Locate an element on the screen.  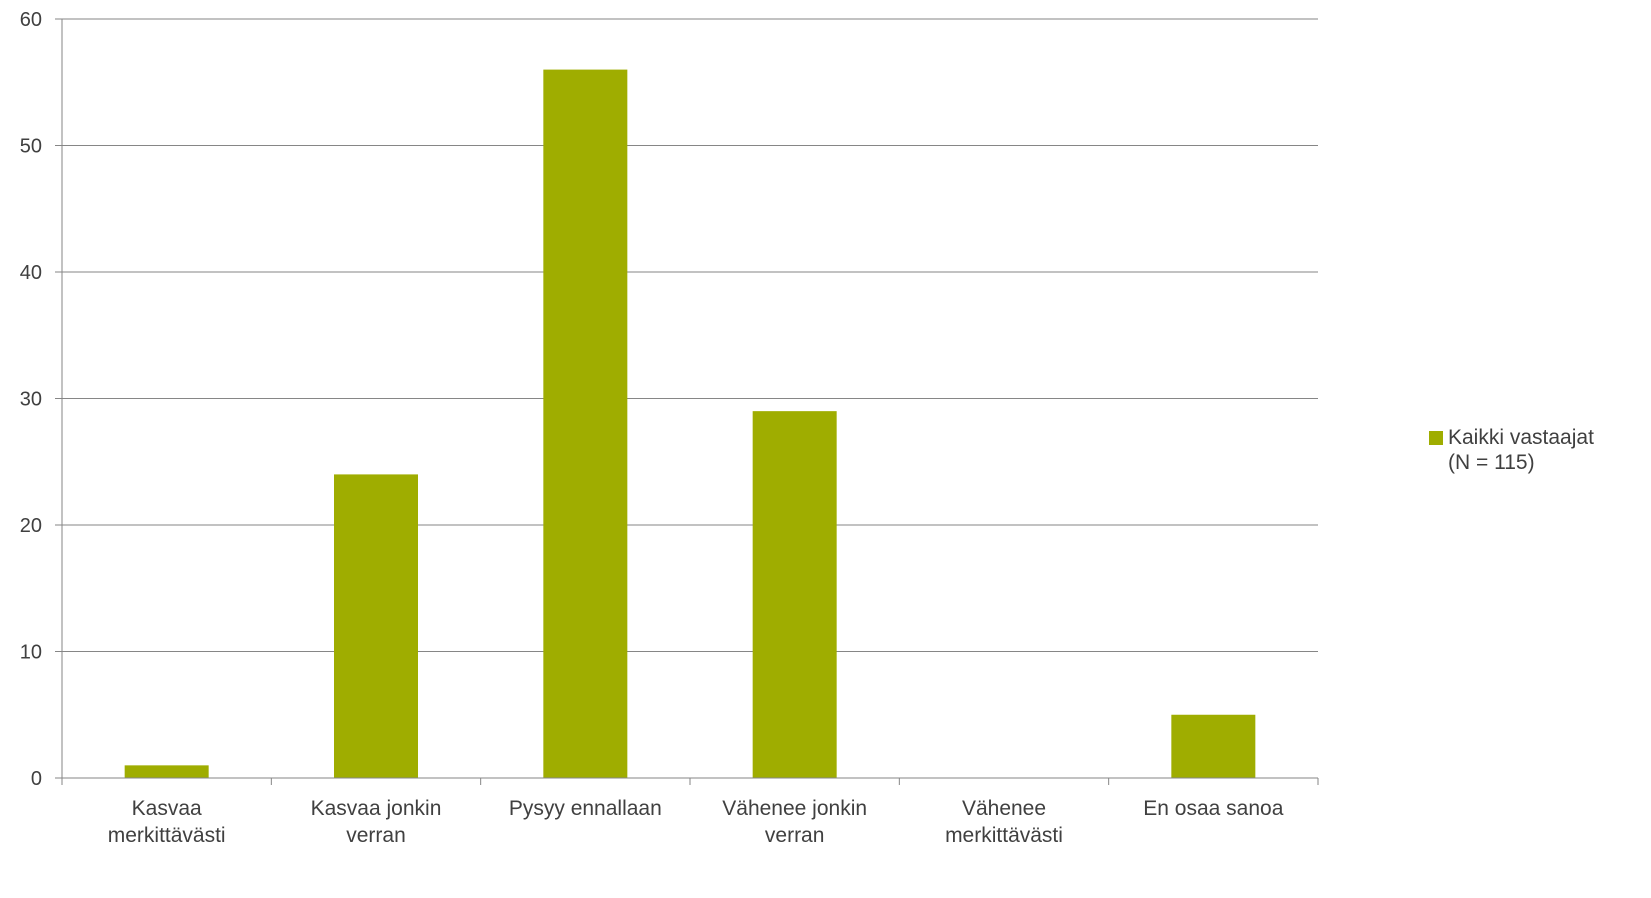
x-tick-label-line: Pysyy ennallaan is located at coordinates (585, 808).